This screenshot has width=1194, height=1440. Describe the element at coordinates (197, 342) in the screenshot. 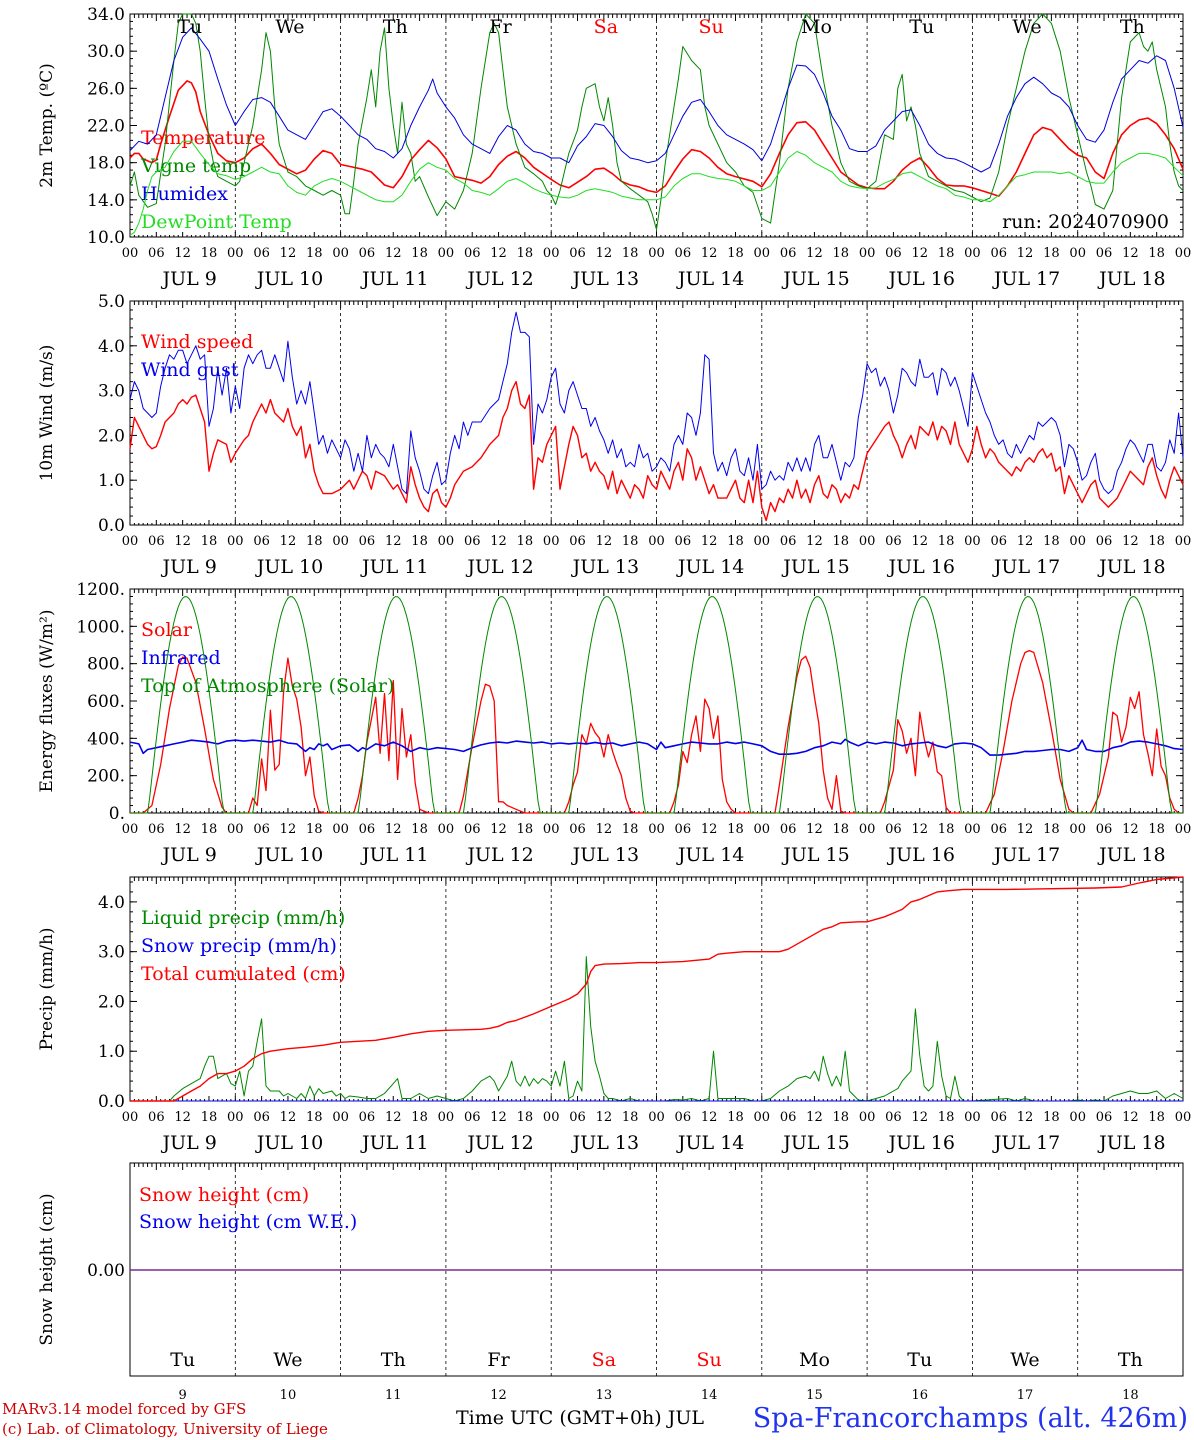

I see `legend-entry: Wind speed` at that location.